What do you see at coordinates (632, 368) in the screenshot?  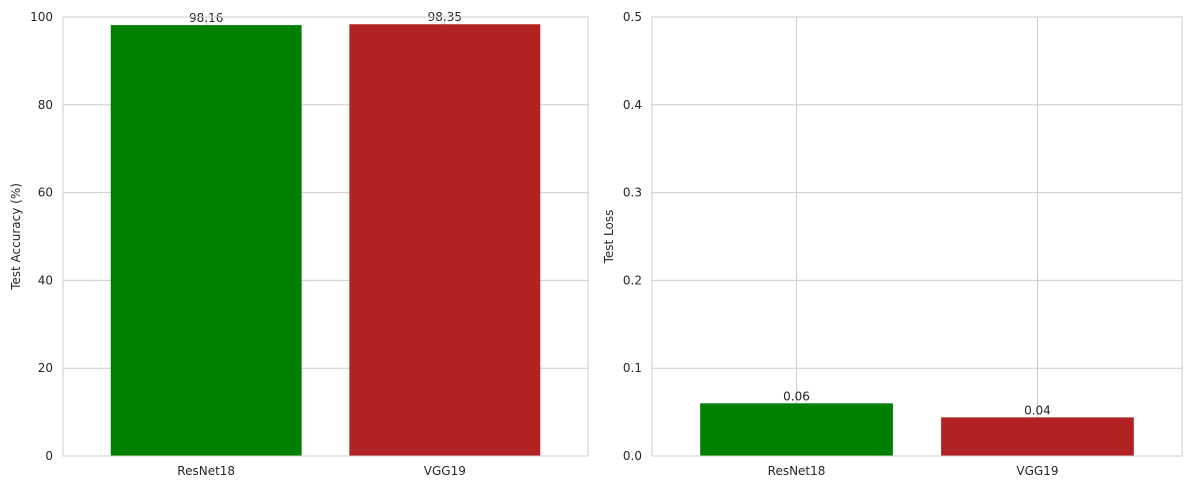 I see `y-tick-label: 0.1` at bounding box center [632, 368].